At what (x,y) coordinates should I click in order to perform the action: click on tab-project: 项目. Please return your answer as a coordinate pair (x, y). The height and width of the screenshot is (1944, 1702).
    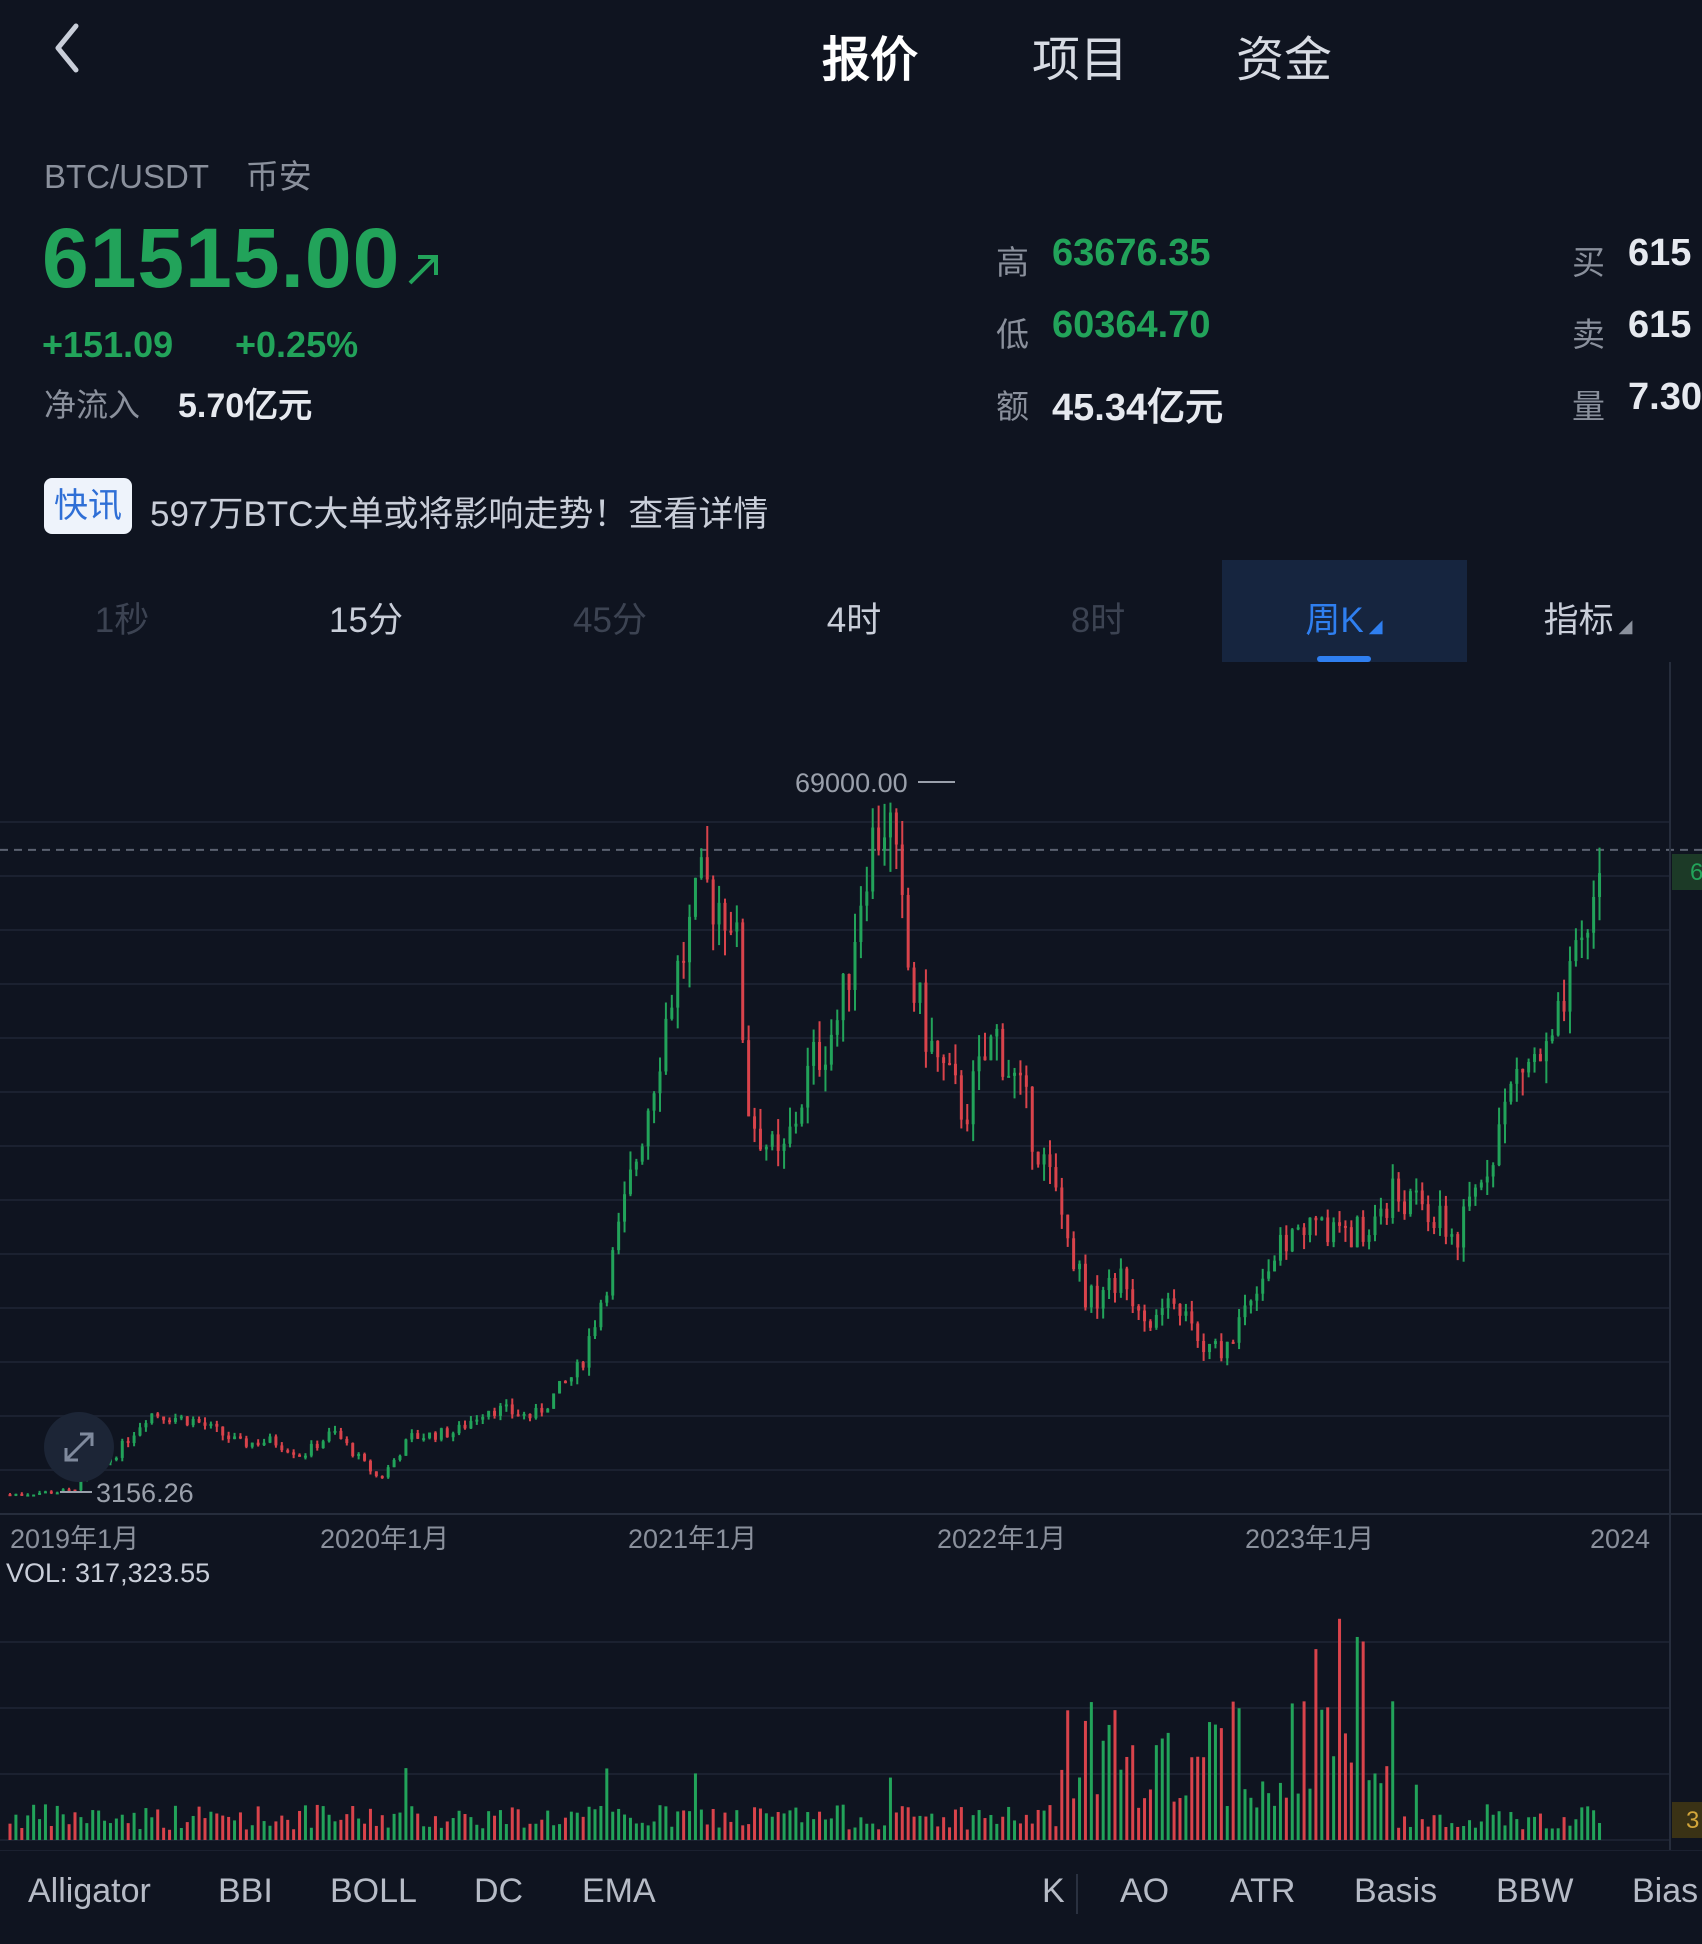
    Looking at the image, I should click on (1080, 60).